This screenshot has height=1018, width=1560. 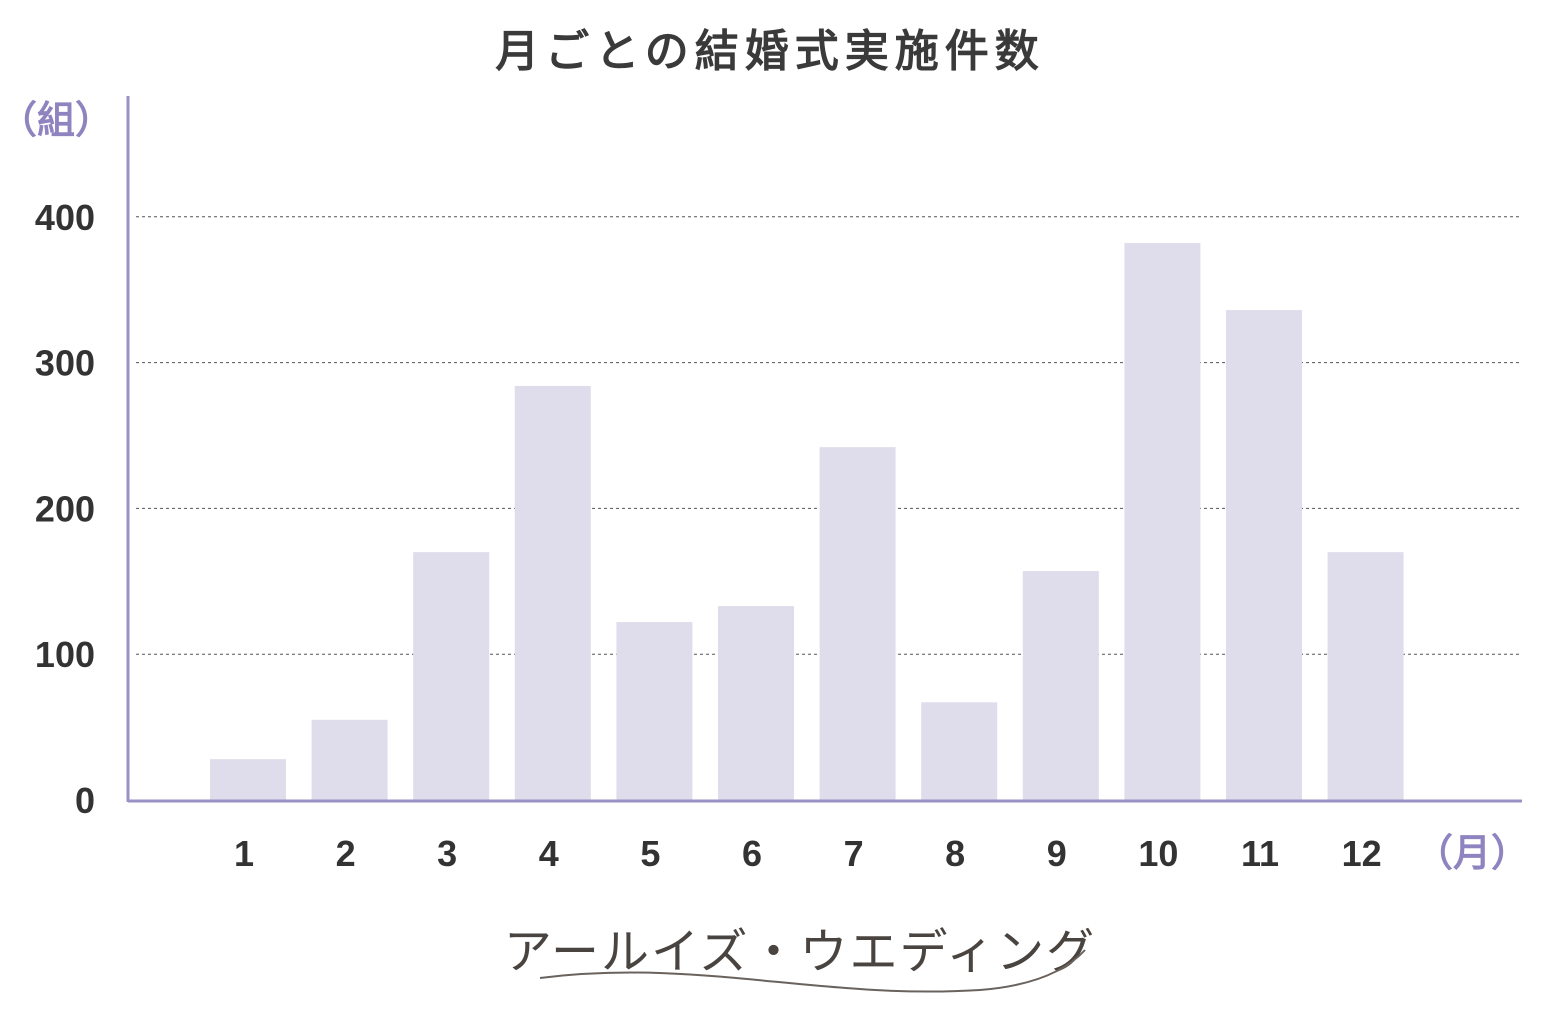 I want to click on y-tick-labels: 0 100 200 300 400, so click(x=65, y=509).